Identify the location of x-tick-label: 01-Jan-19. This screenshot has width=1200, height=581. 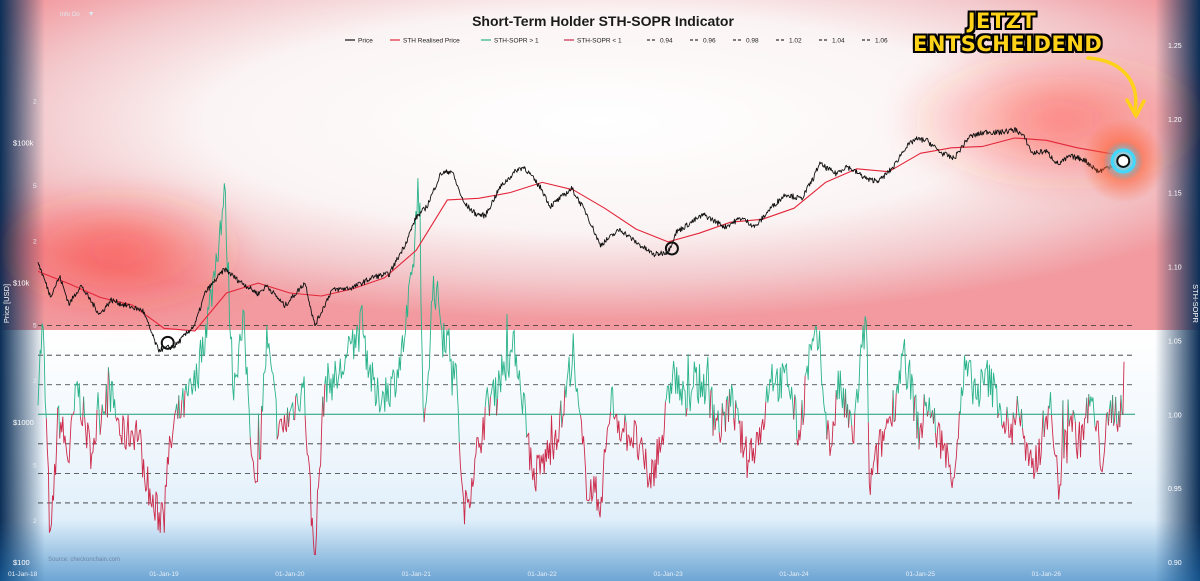
(164, 574).